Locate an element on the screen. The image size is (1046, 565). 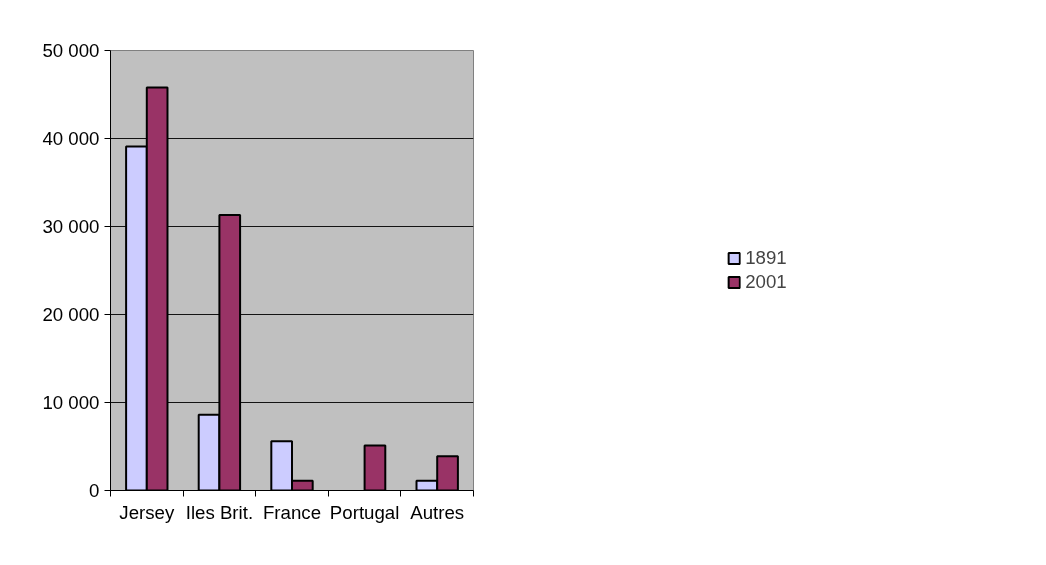
legend-label: 2001 is located at coordinates (766, 282).